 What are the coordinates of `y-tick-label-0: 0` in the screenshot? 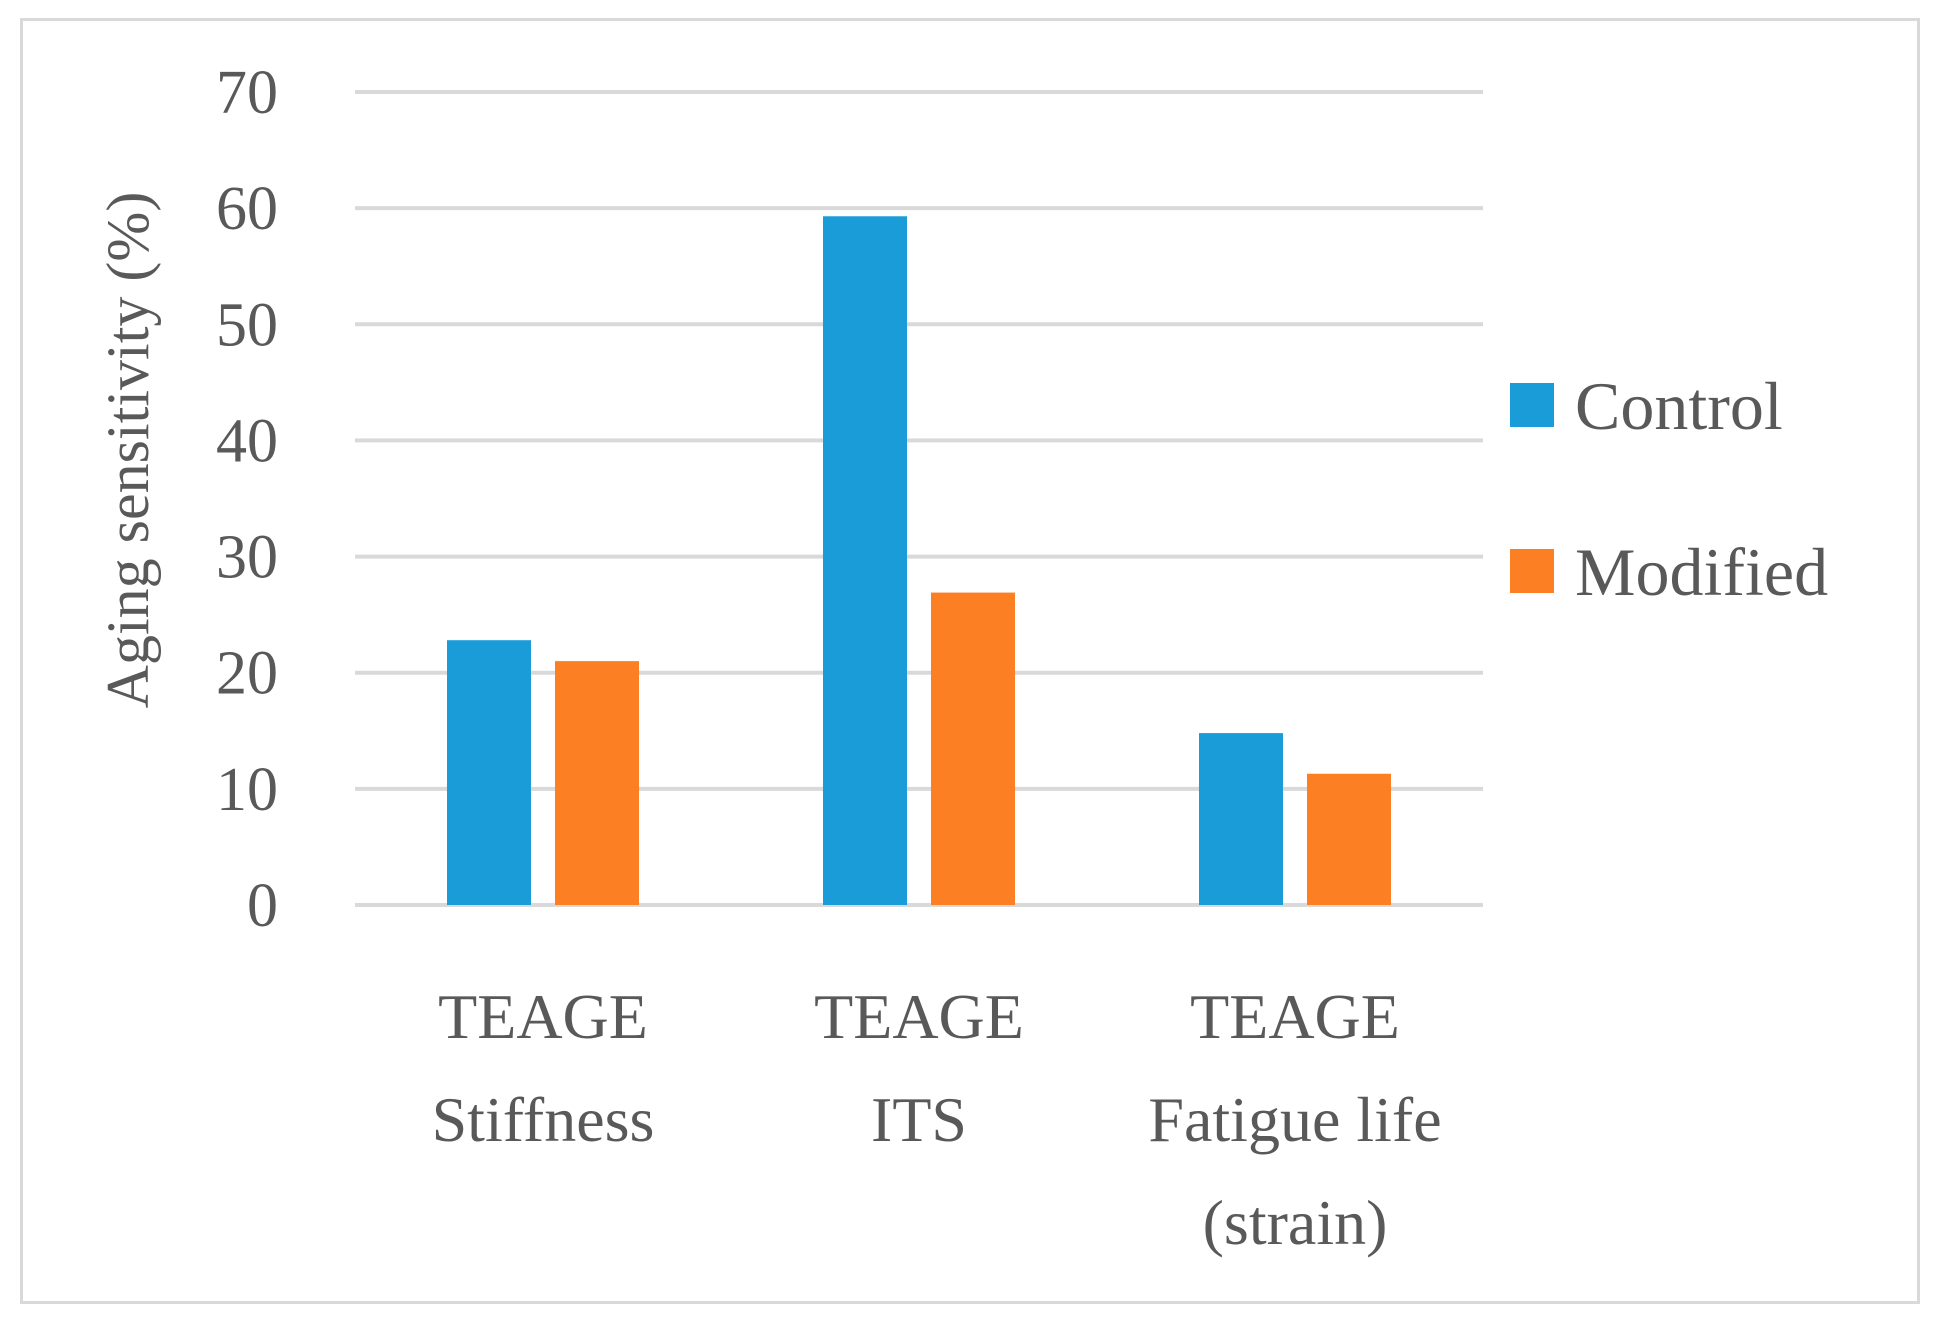 It's located at (262, 906).